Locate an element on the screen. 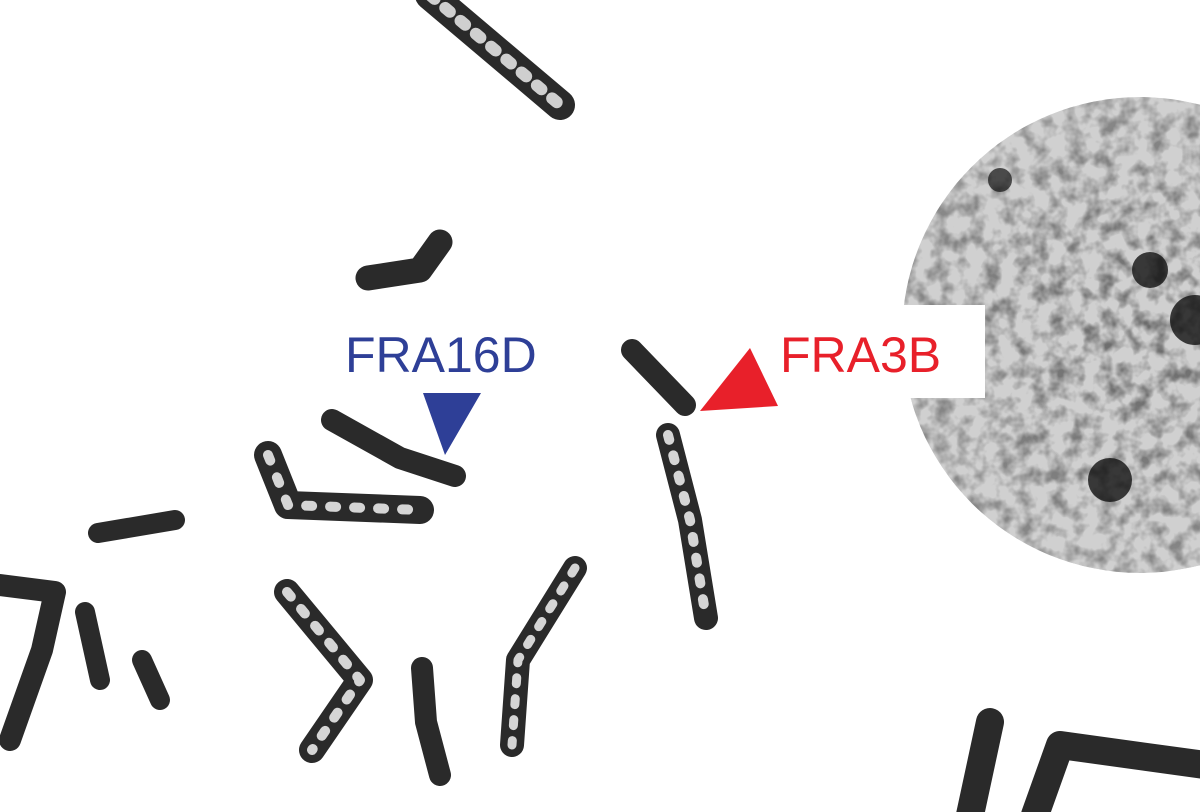 The image size is (1200, 812). fra16d-label: FRA16D is located at coordinates (441, 355).